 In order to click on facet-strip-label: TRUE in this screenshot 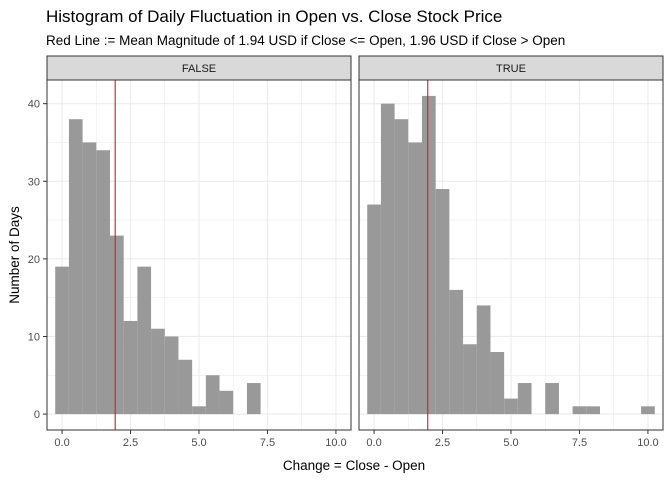, I will do `click(511, 69)`.